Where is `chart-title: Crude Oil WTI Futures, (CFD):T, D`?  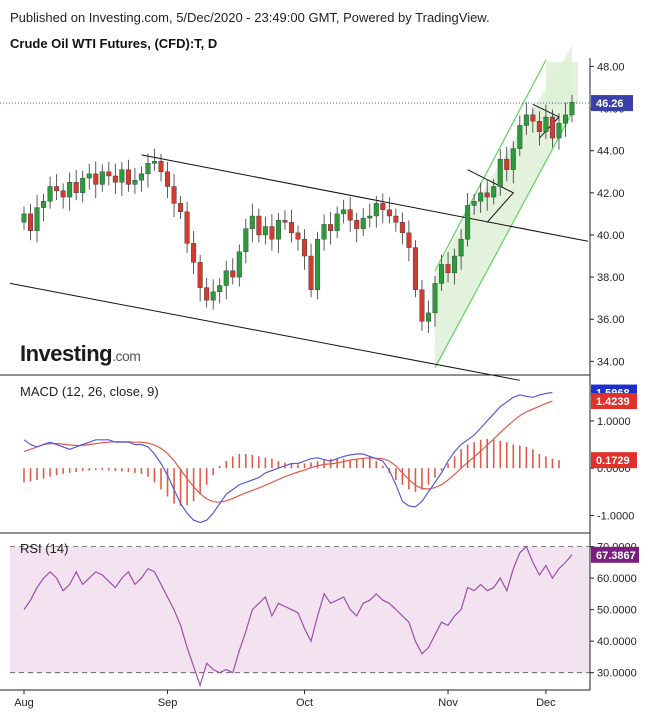 chart-title: Crude Oil WTI Futures, (CFD):T, D is located at coordinates (114, 43).